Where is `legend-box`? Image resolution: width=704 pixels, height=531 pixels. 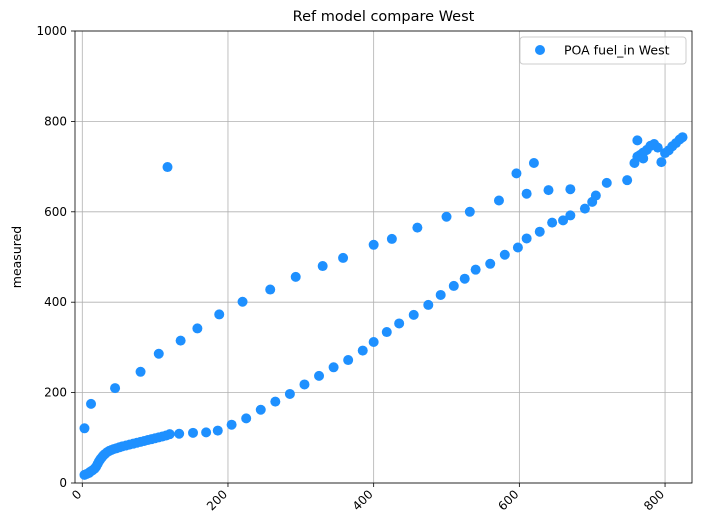 legend-box is located at coordinates (603, 50).